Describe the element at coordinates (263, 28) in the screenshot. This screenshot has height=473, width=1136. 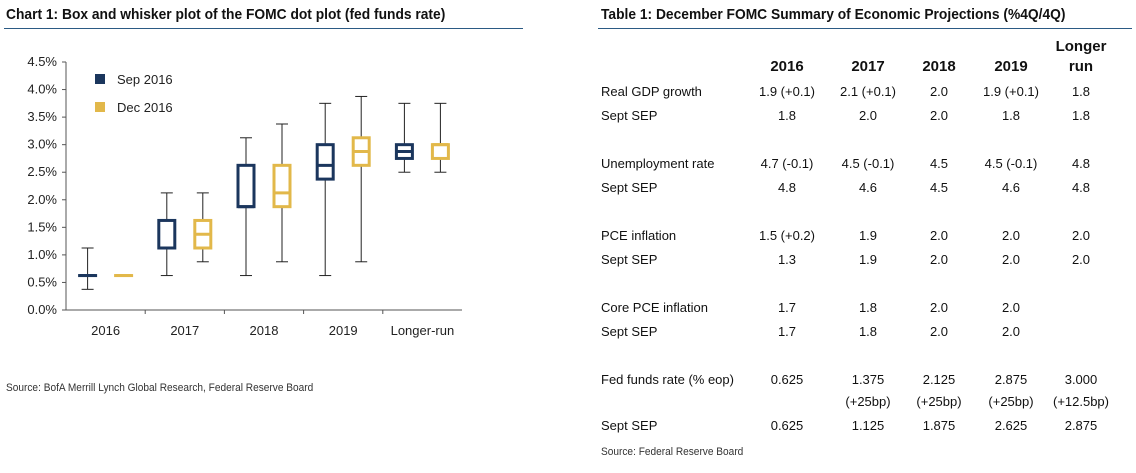
I see `chart-title-rule` at that location.